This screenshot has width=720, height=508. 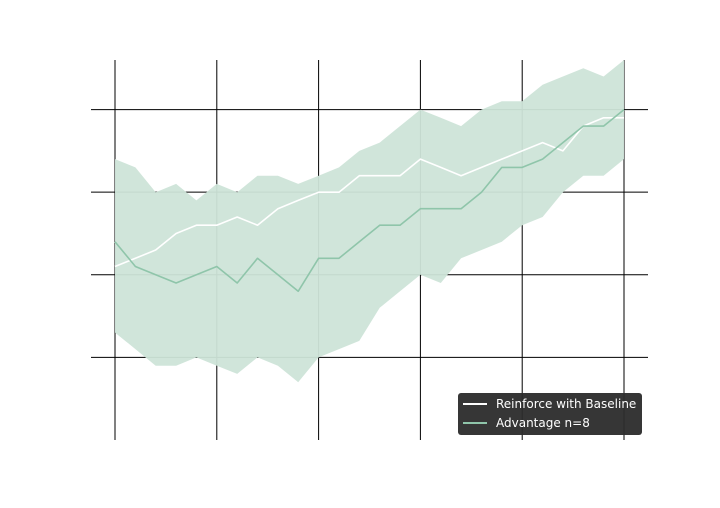 I want to click on legend-box, so click(x=550, y=414).